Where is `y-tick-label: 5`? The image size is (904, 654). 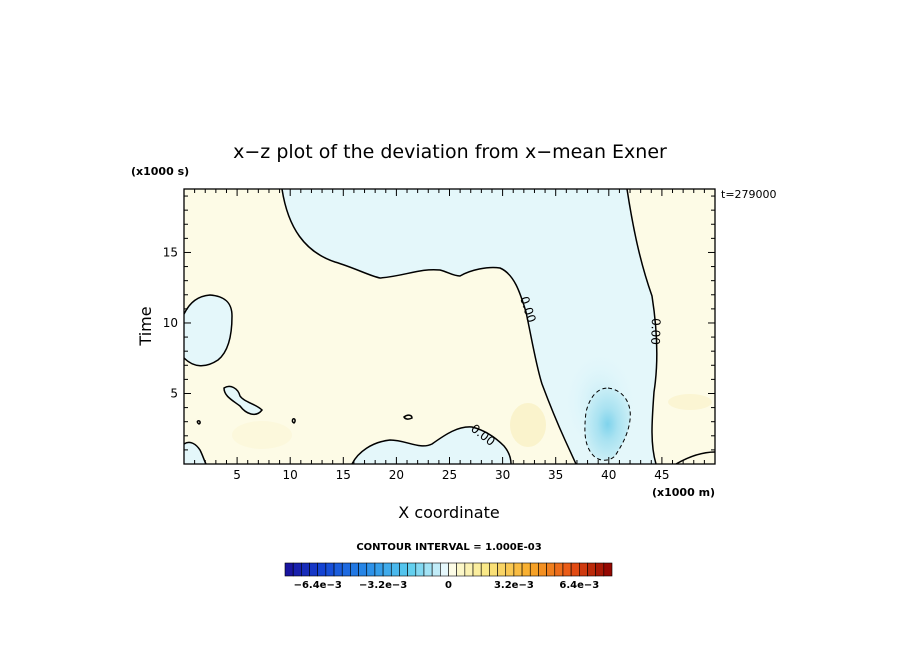
y-tick-label: 5 is located at coordinates (174, 393).